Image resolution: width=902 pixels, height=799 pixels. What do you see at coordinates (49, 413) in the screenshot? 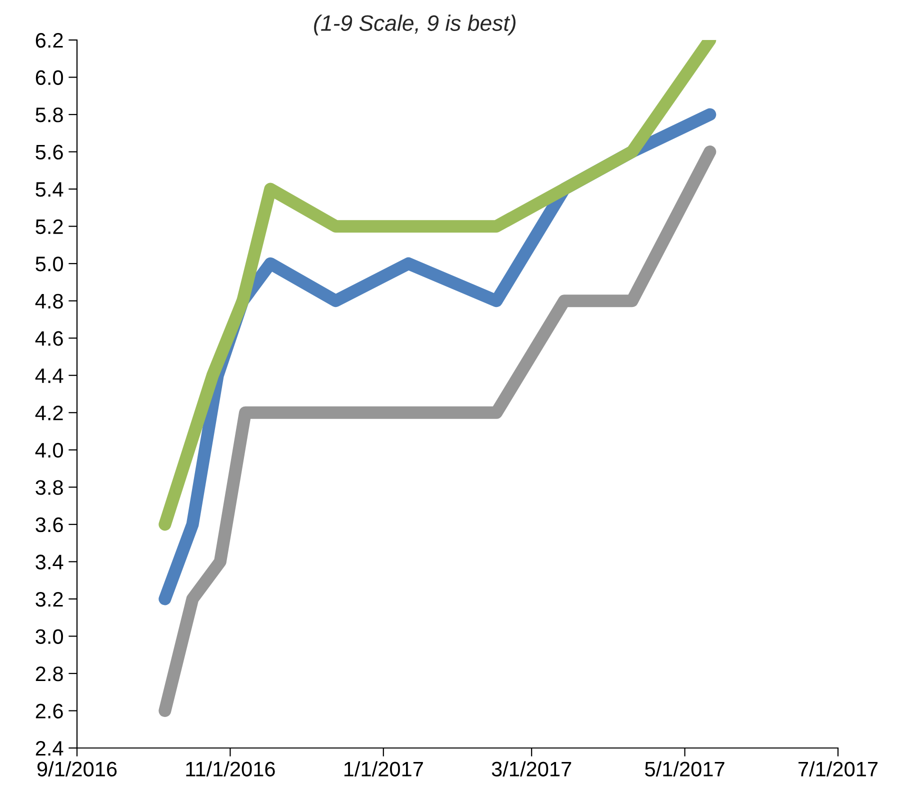
I see `y-tick-label: 4.2` at bounding box center [49, 413].